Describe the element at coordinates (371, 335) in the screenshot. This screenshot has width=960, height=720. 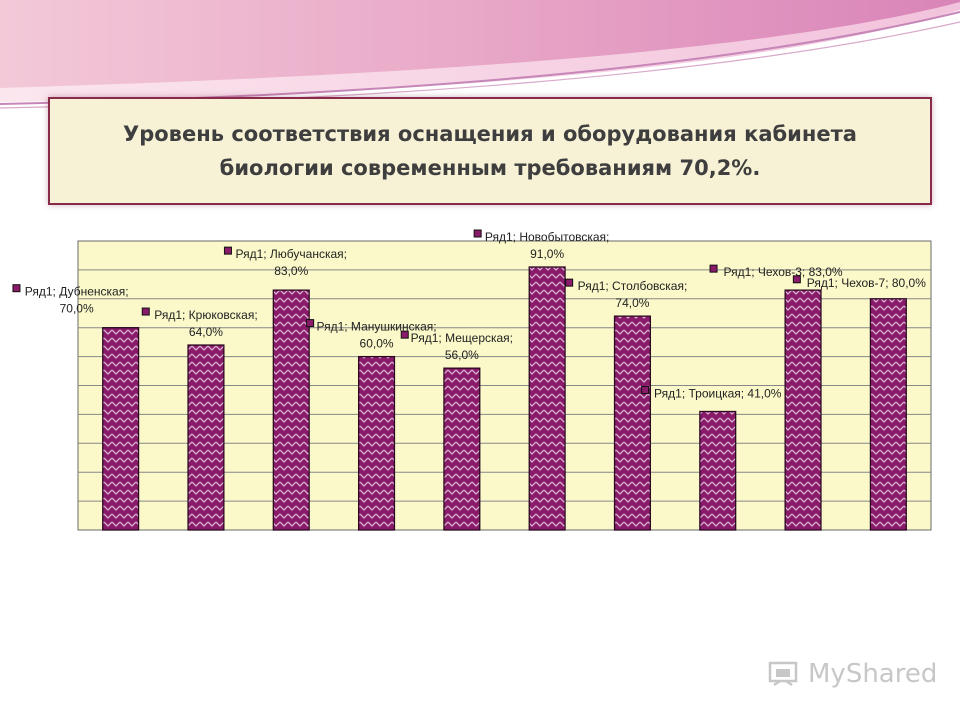
I see `data-label-манушкинская: Ряд1; Манушкинская; 60,0%` at that location.